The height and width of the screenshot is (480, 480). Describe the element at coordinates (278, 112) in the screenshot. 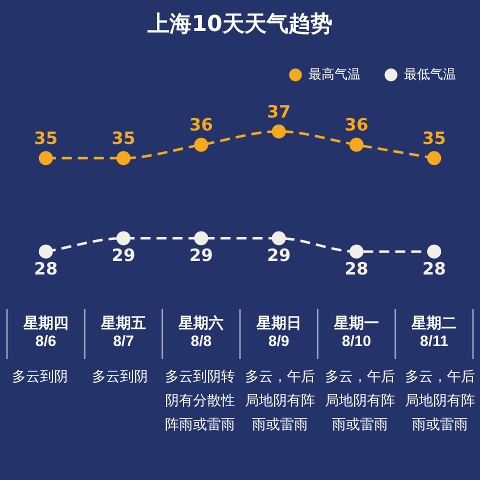

I see `data-label: 37` at that location.